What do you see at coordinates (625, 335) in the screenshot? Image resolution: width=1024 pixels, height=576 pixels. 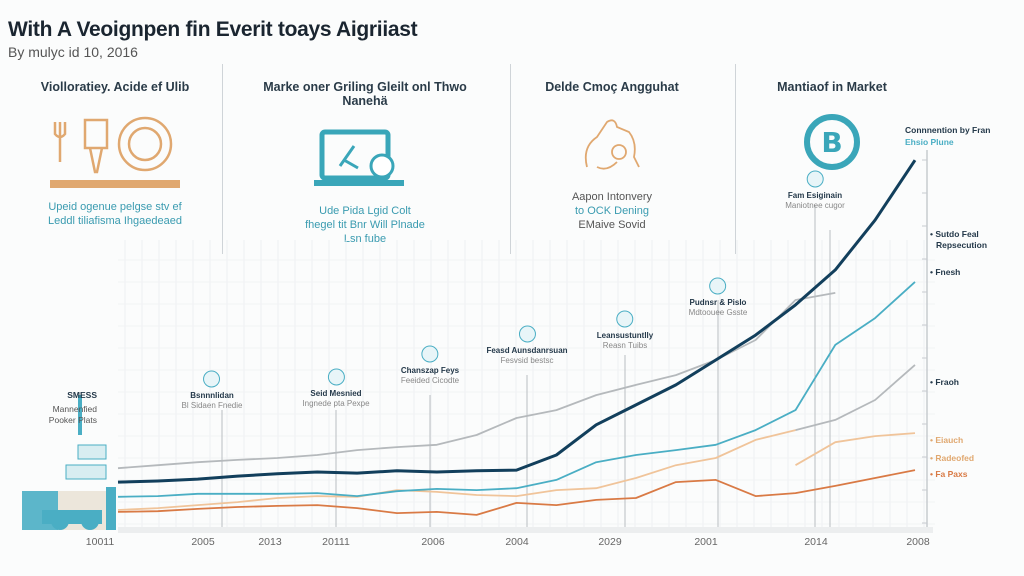 I see `milestone-title: Leansustuntlly` at bounding box center [625, 335].